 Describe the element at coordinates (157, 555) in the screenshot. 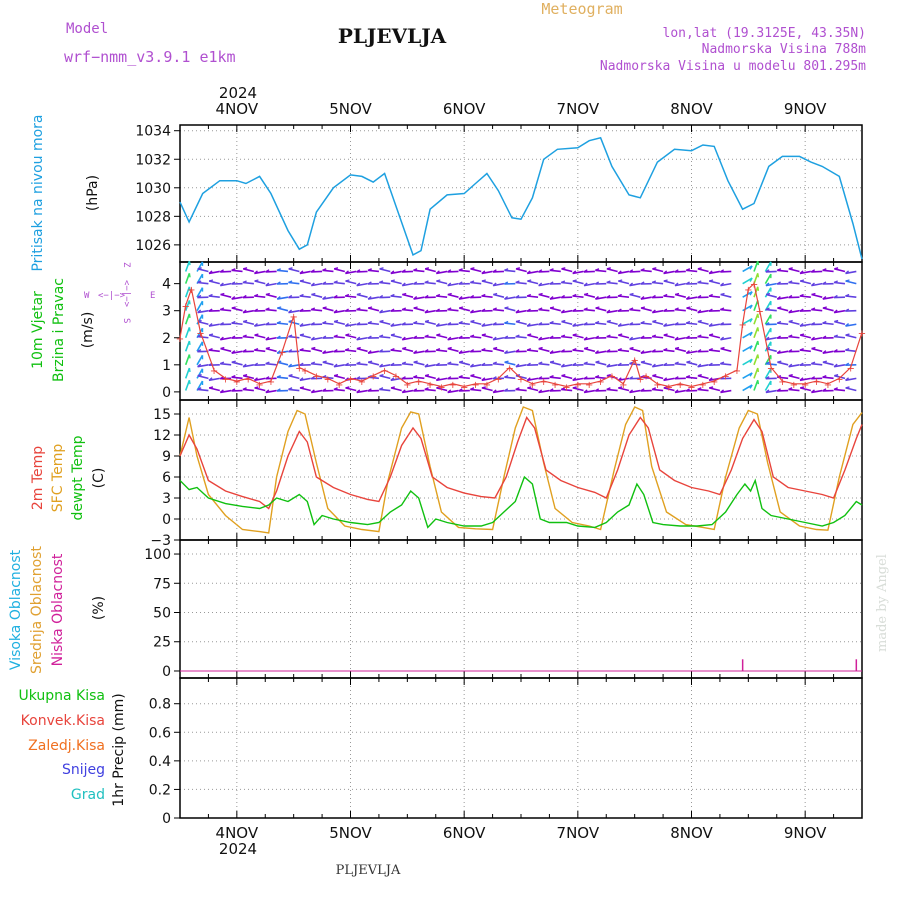

I see `panel-3-ytick-label: 100` at that location.